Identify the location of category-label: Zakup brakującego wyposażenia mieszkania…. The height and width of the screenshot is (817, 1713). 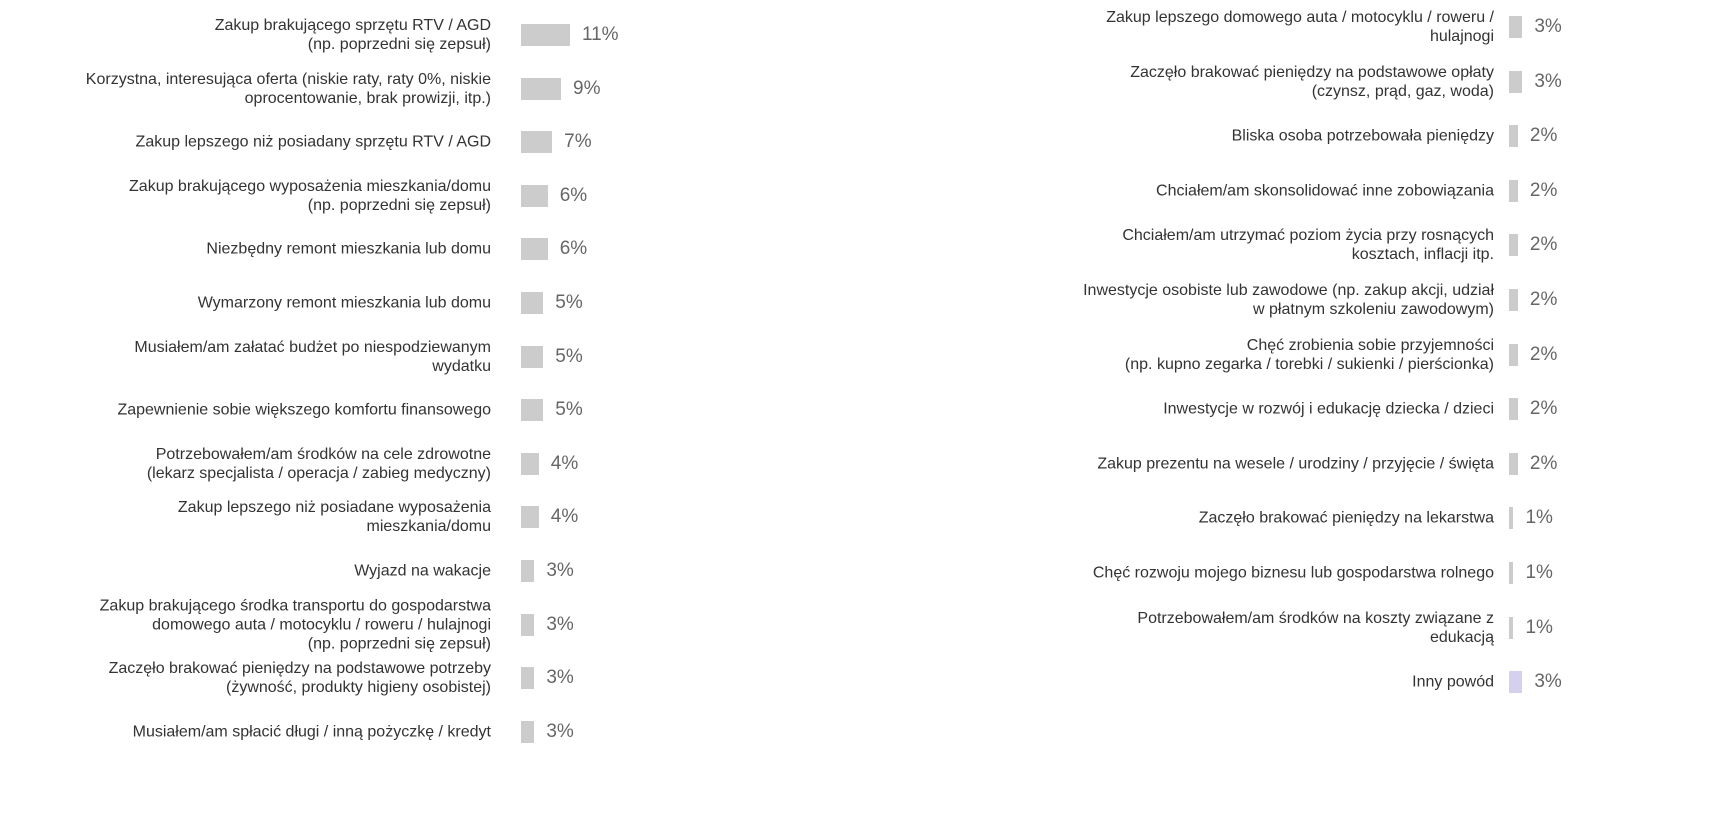
(310, 195).